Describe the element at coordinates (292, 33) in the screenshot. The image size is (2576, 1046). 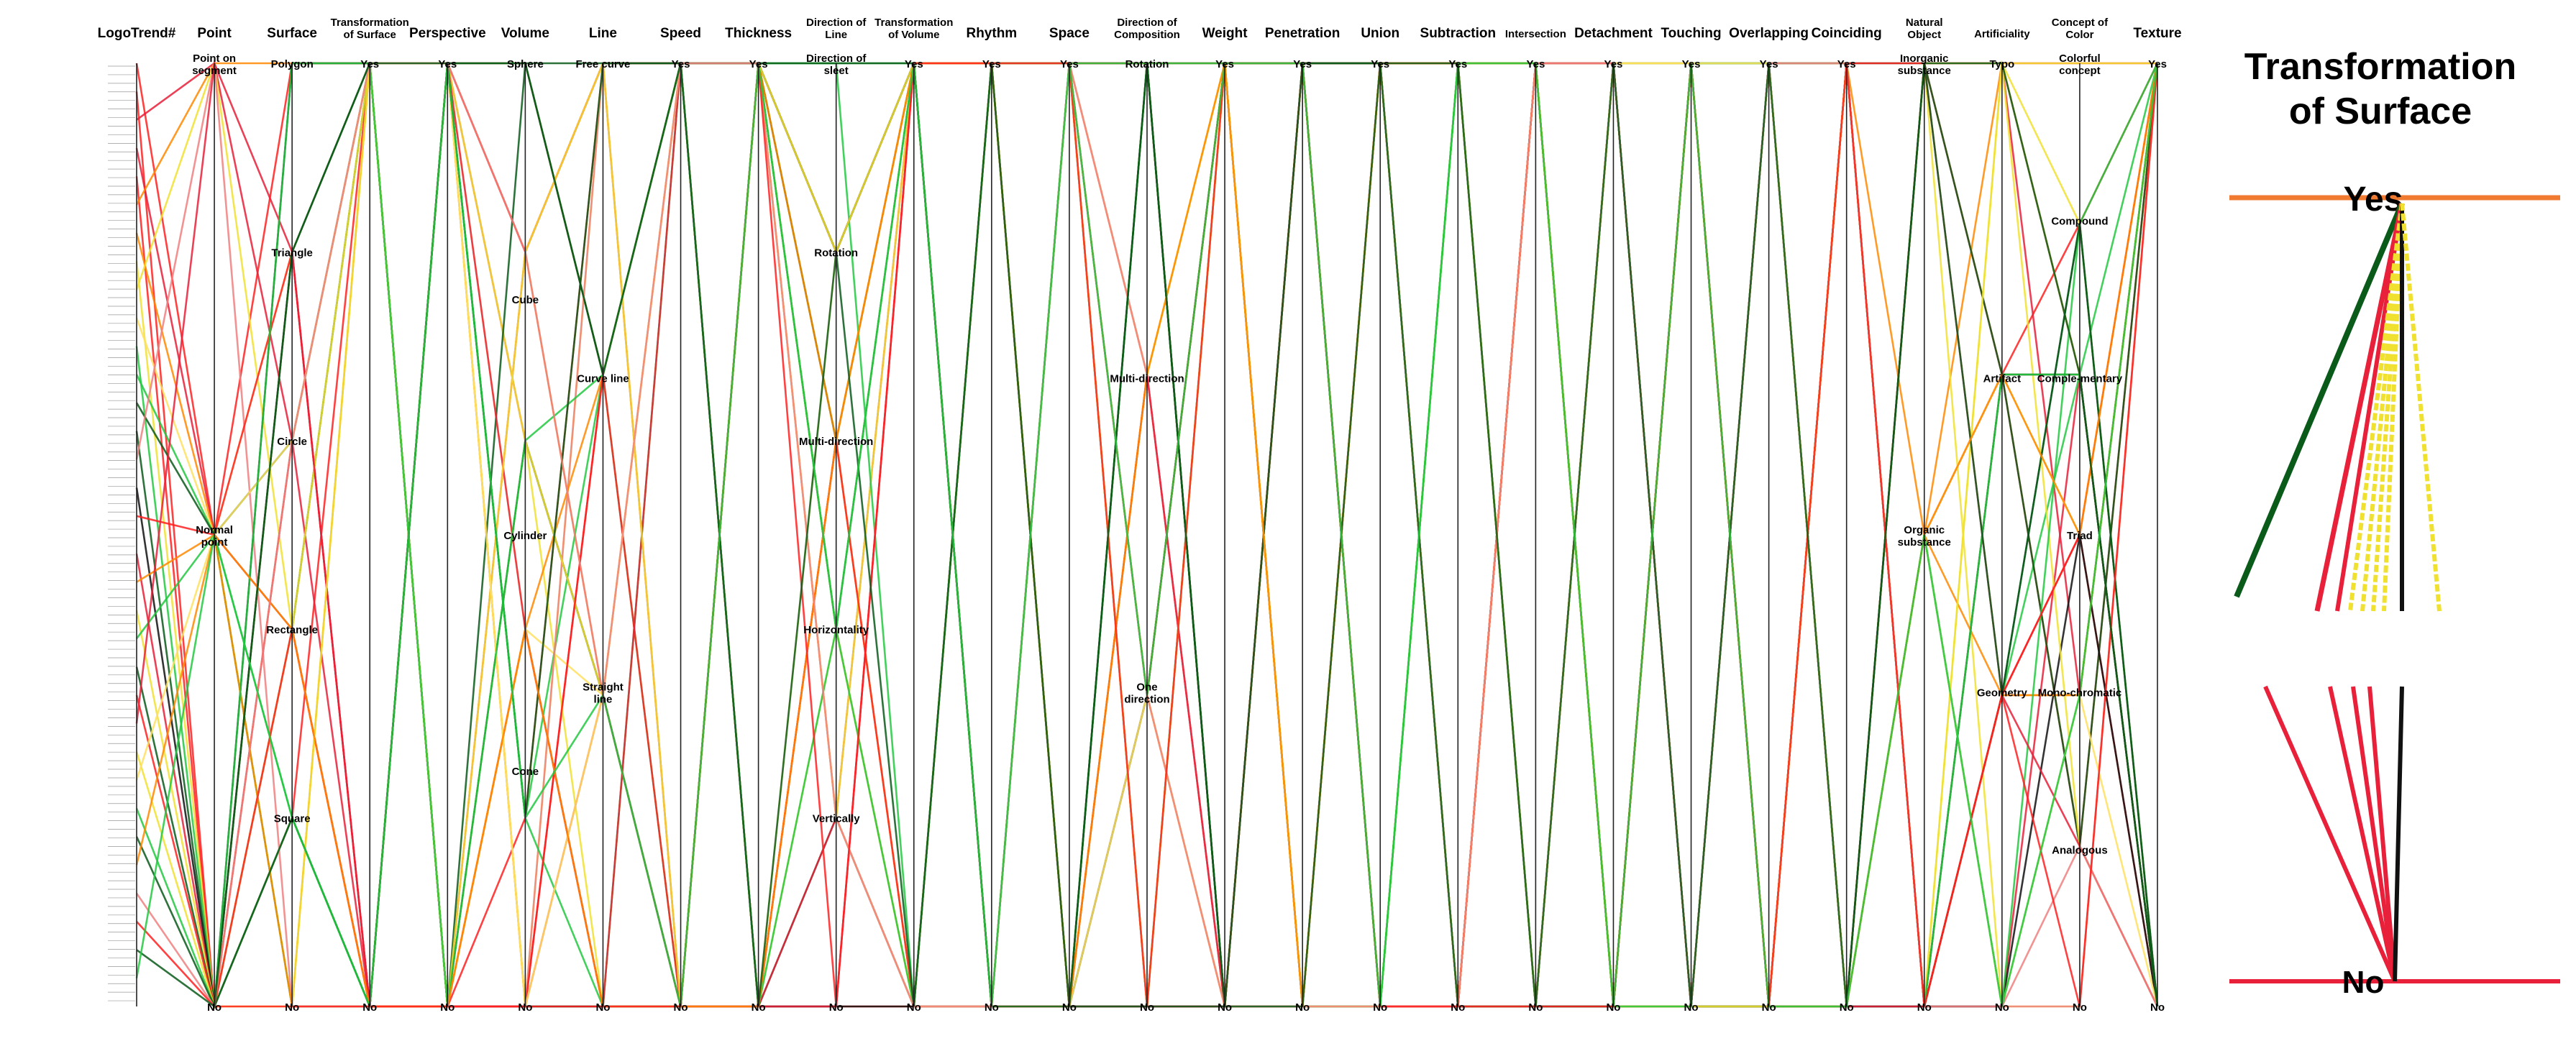
I see `axis-title: Surface` at that location.